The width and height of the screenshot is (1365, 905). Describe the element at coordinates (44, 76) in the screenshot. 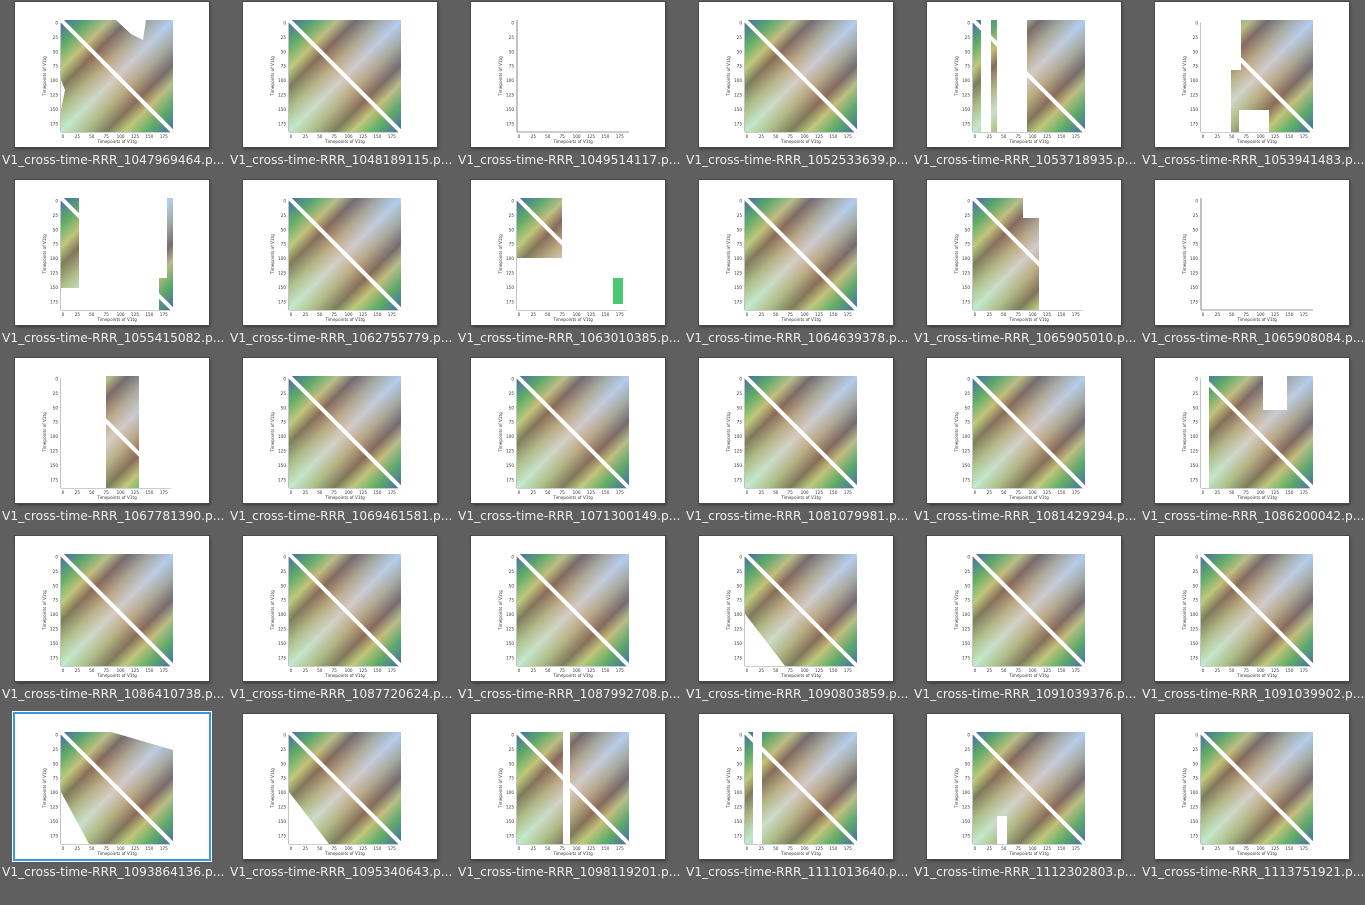

I see `y-axis-label: Timepoints of V1tg` at that location.